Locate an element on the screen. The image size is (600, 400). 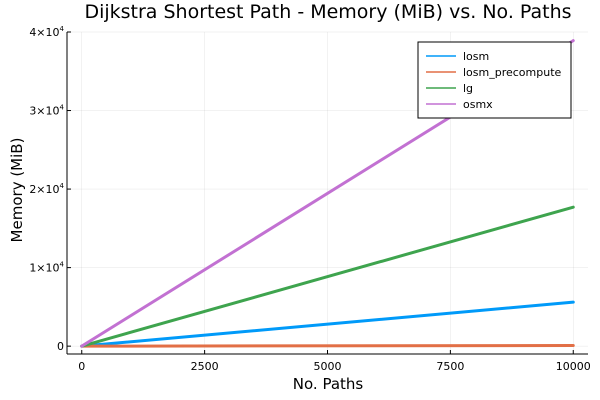
x-tick-label: 10000 is located at coordinates (573, 366).